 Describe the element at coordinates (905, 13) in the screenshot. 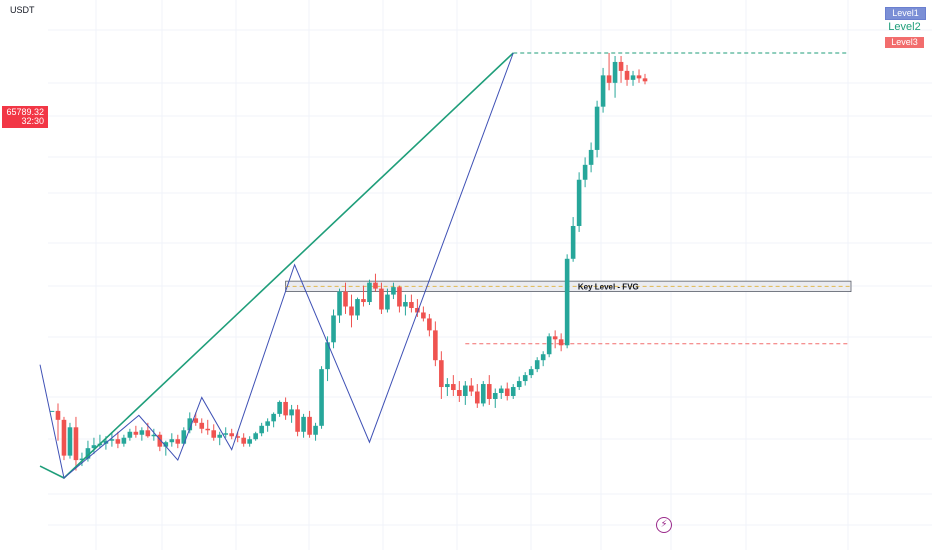

I see `legend-level1: Level1` at that location.